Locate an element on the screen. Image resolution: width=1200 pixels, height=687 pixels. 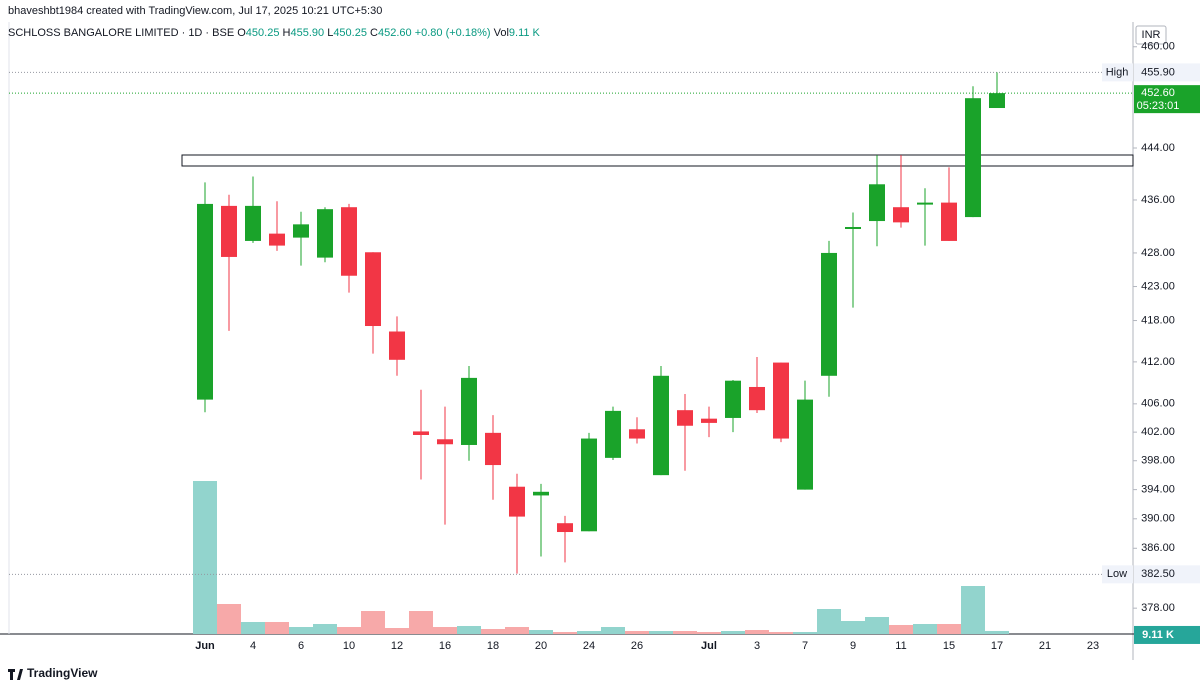
x-tick-label: 4 is located at coordinates (253, 646).